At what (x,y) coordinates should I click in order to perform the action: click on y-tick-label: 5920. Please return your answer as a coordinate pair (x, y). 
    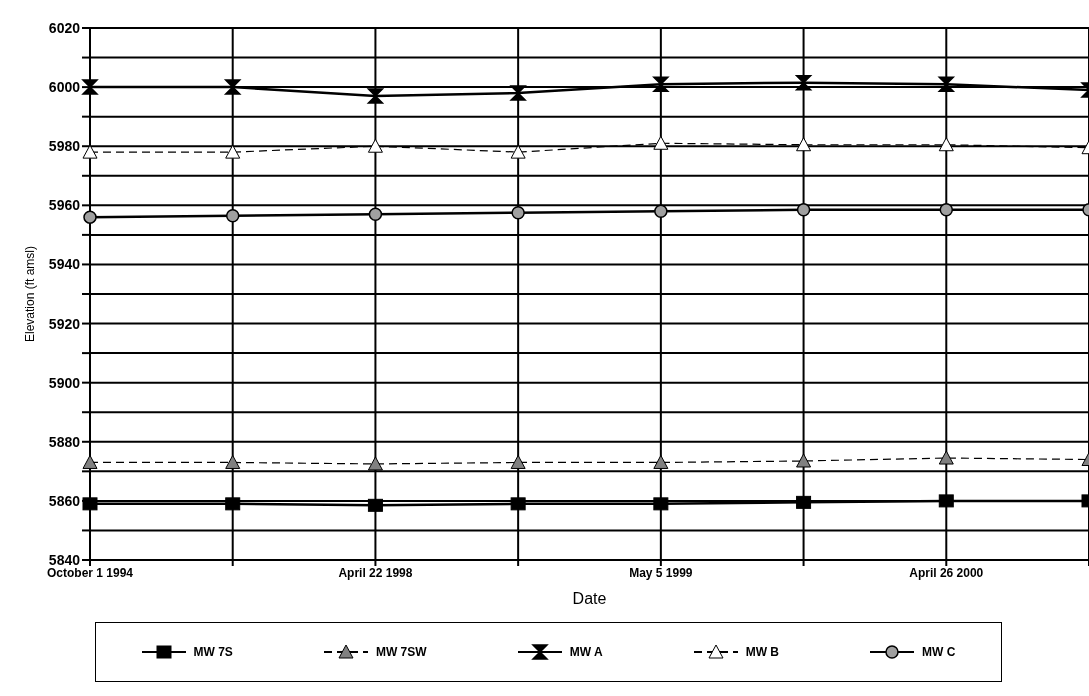
    Looking at the image, I should click on (64, 323).